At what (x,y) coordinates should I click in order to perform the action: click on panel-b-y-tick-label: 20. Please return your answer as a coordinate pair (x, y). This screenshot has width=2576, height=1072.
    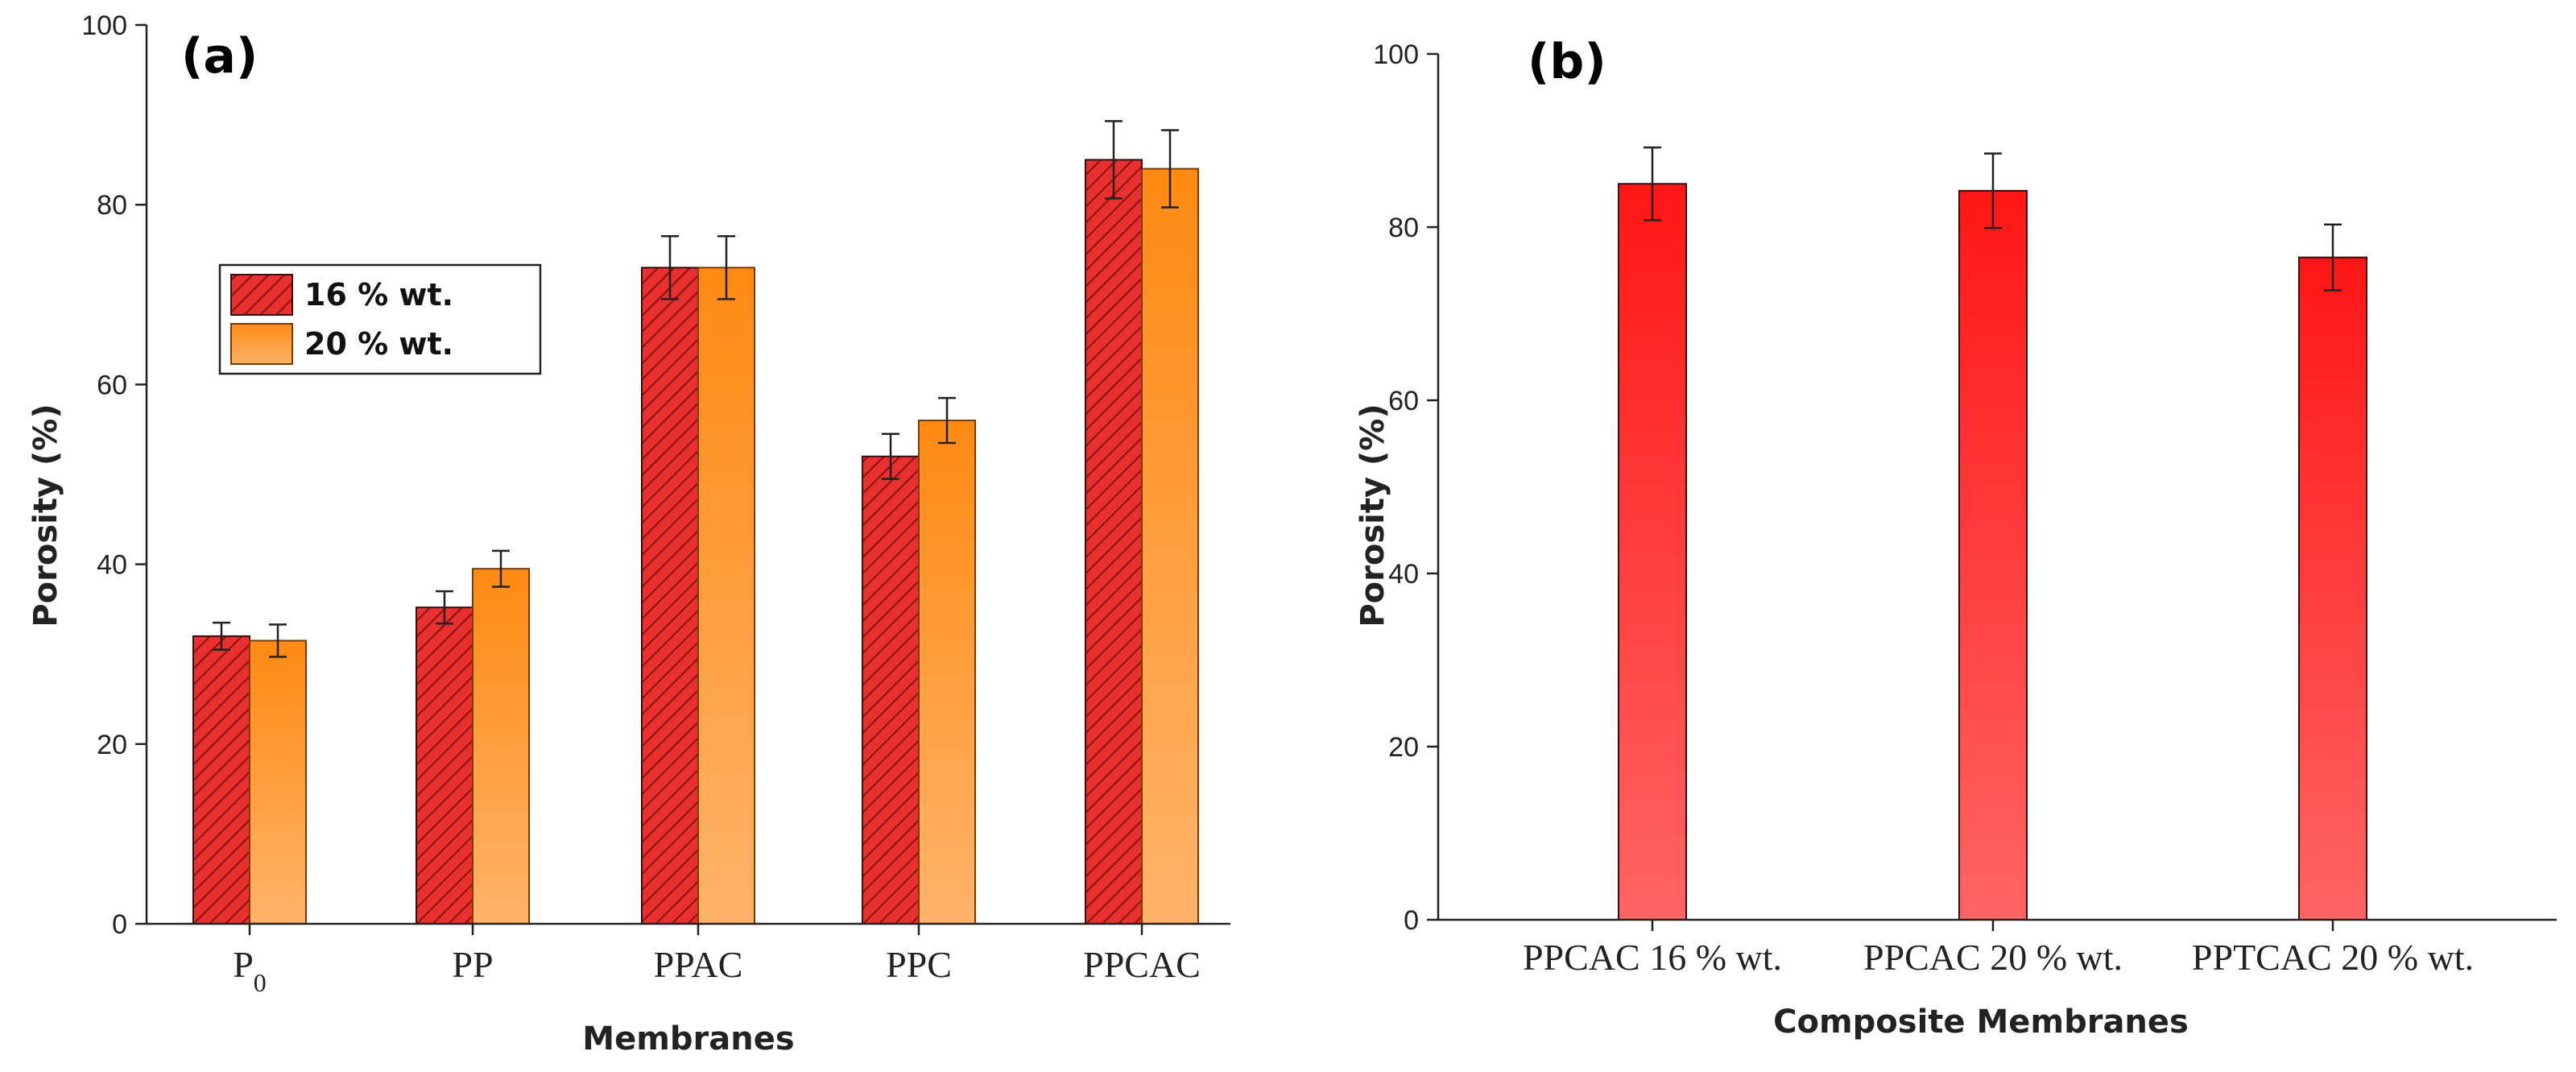
    Looking at the image, I should click on (1403, 748).